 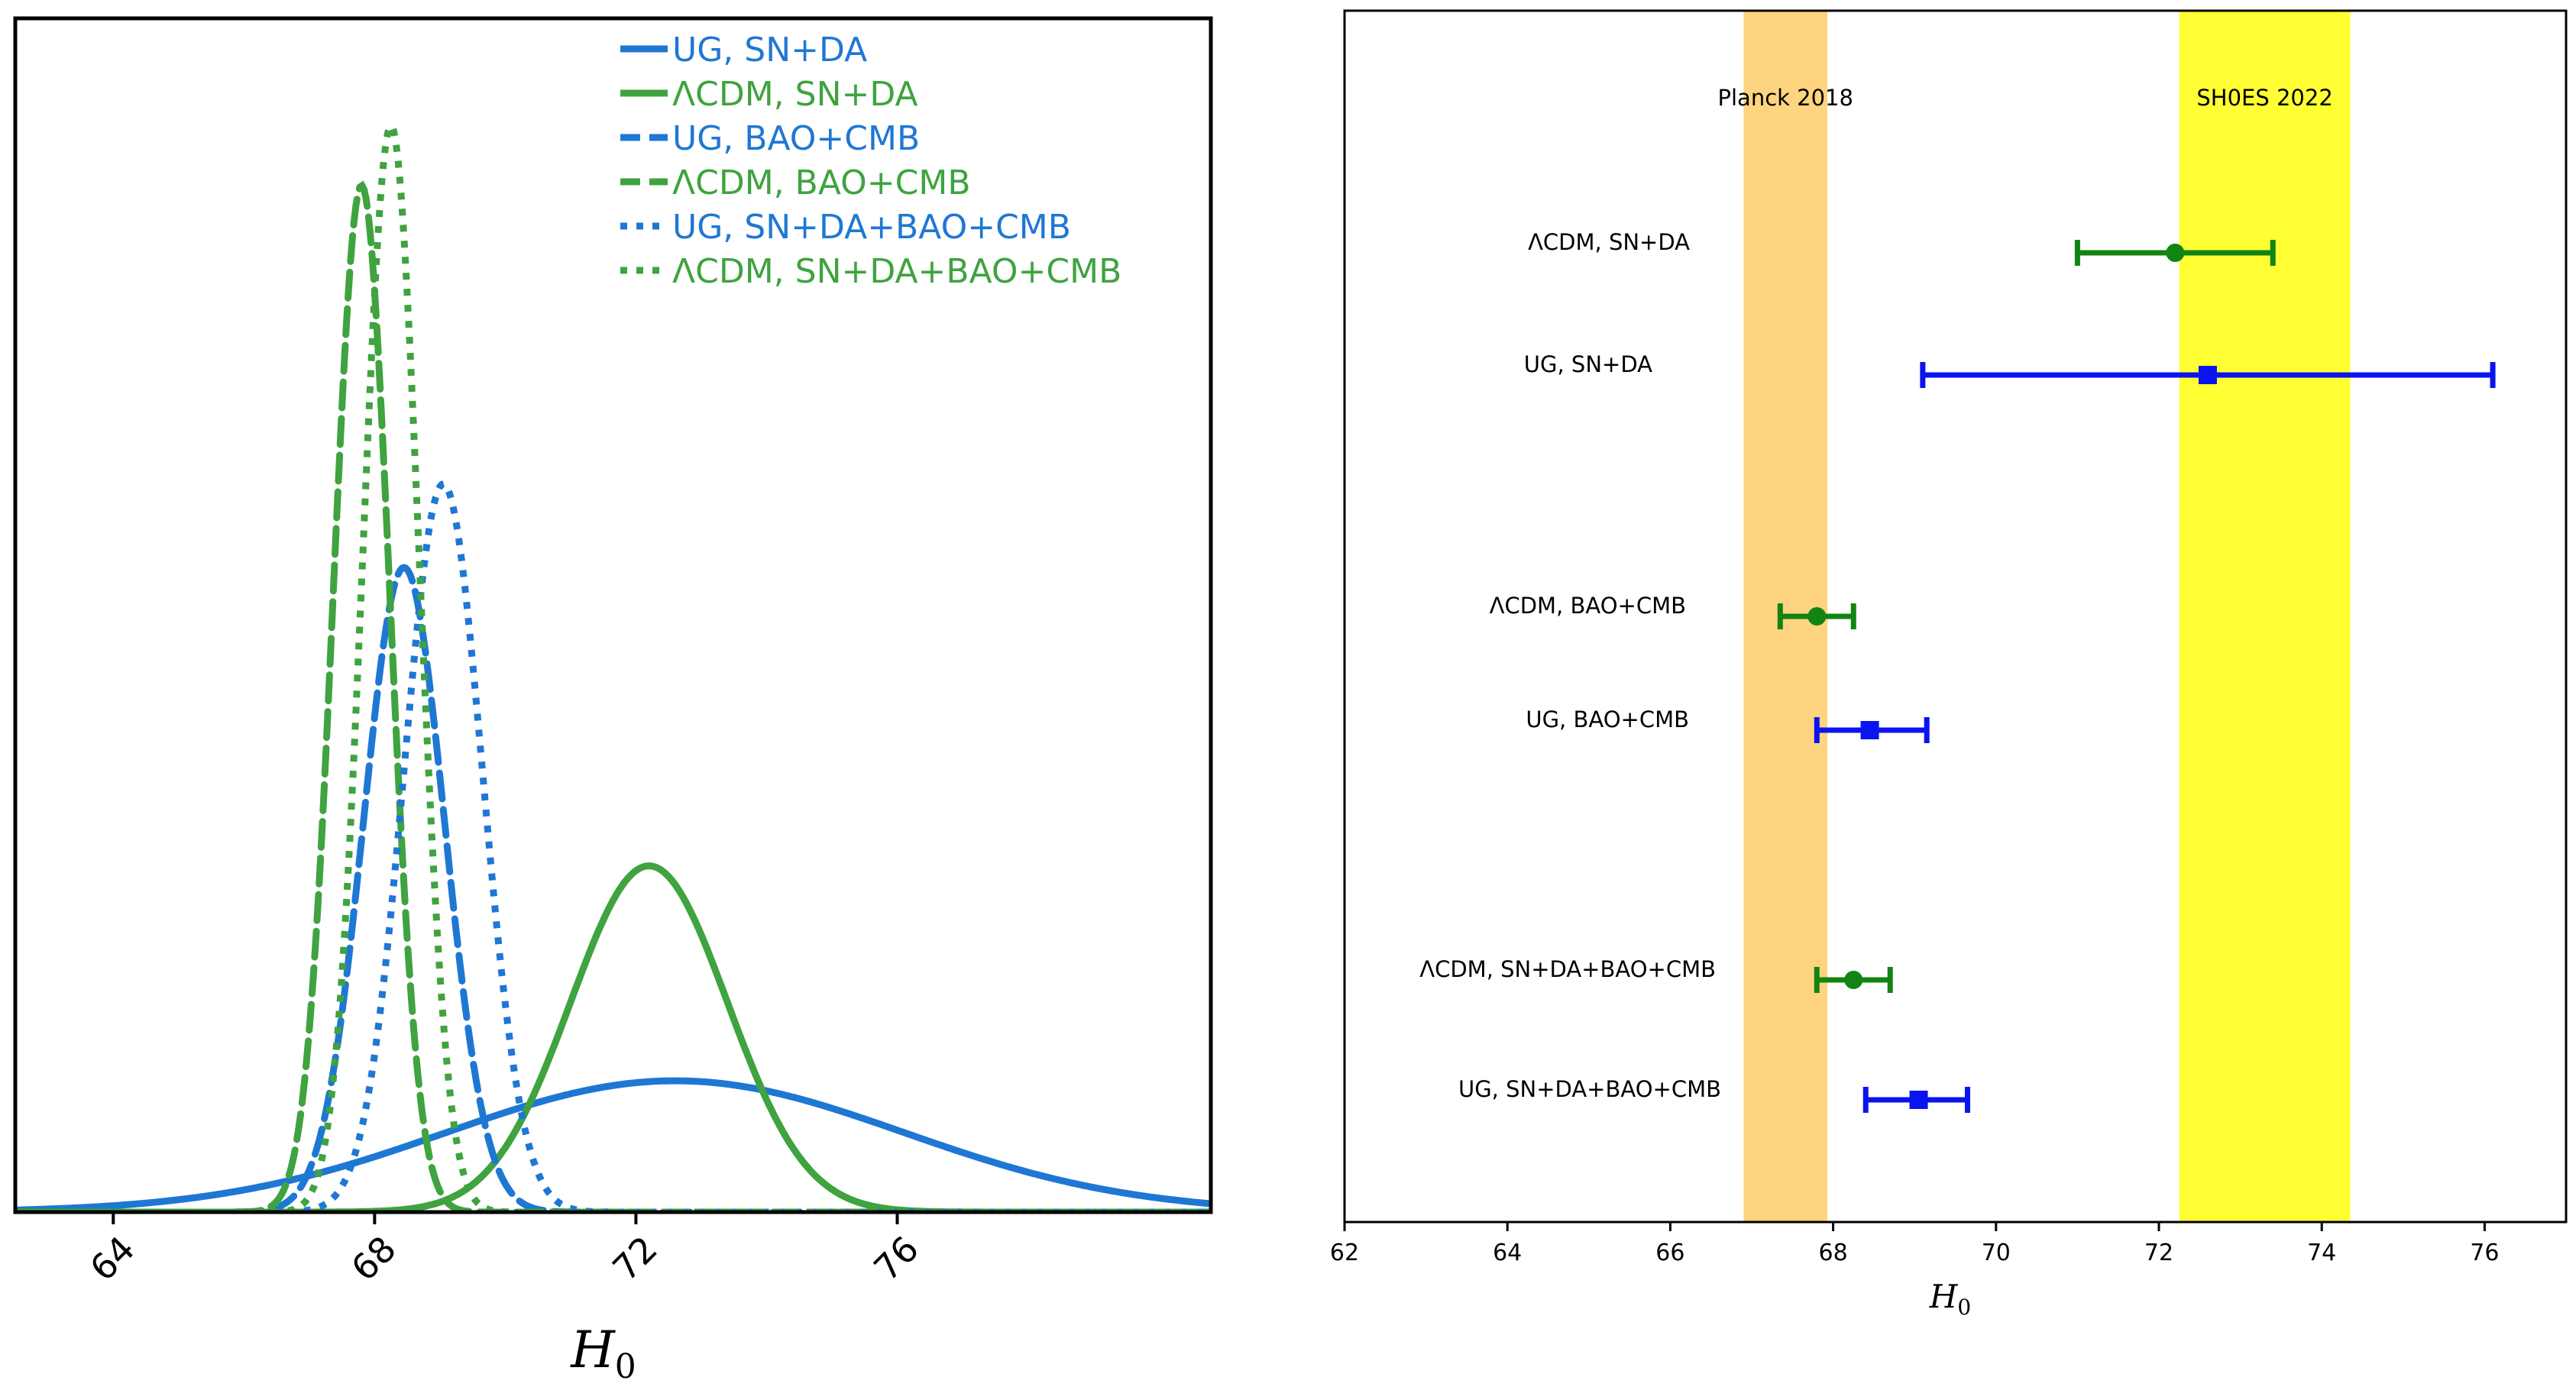 What do you see at coordinates (896, 1258) in the screenshot?
I see `posterior-x-tick-label: 76` at bounding box center [896, 1258].